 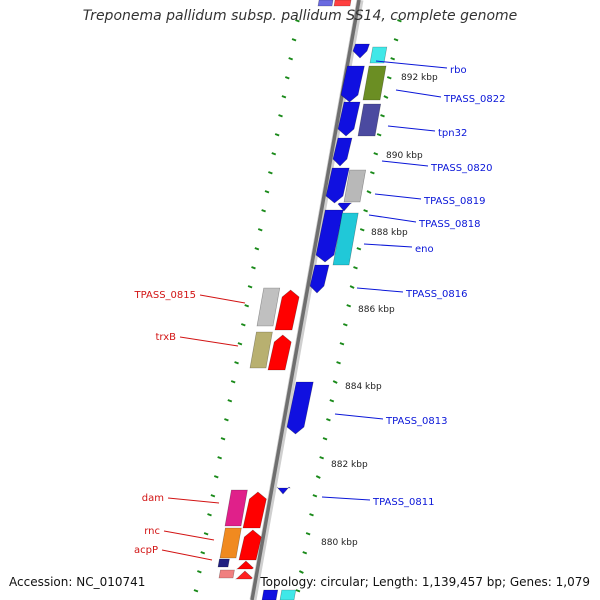 What do you see at coordinates (403, 502) in the screenshot?
I see `gene-label-tpass-0811: TPASS_0811` at bounding box center [403, 502].